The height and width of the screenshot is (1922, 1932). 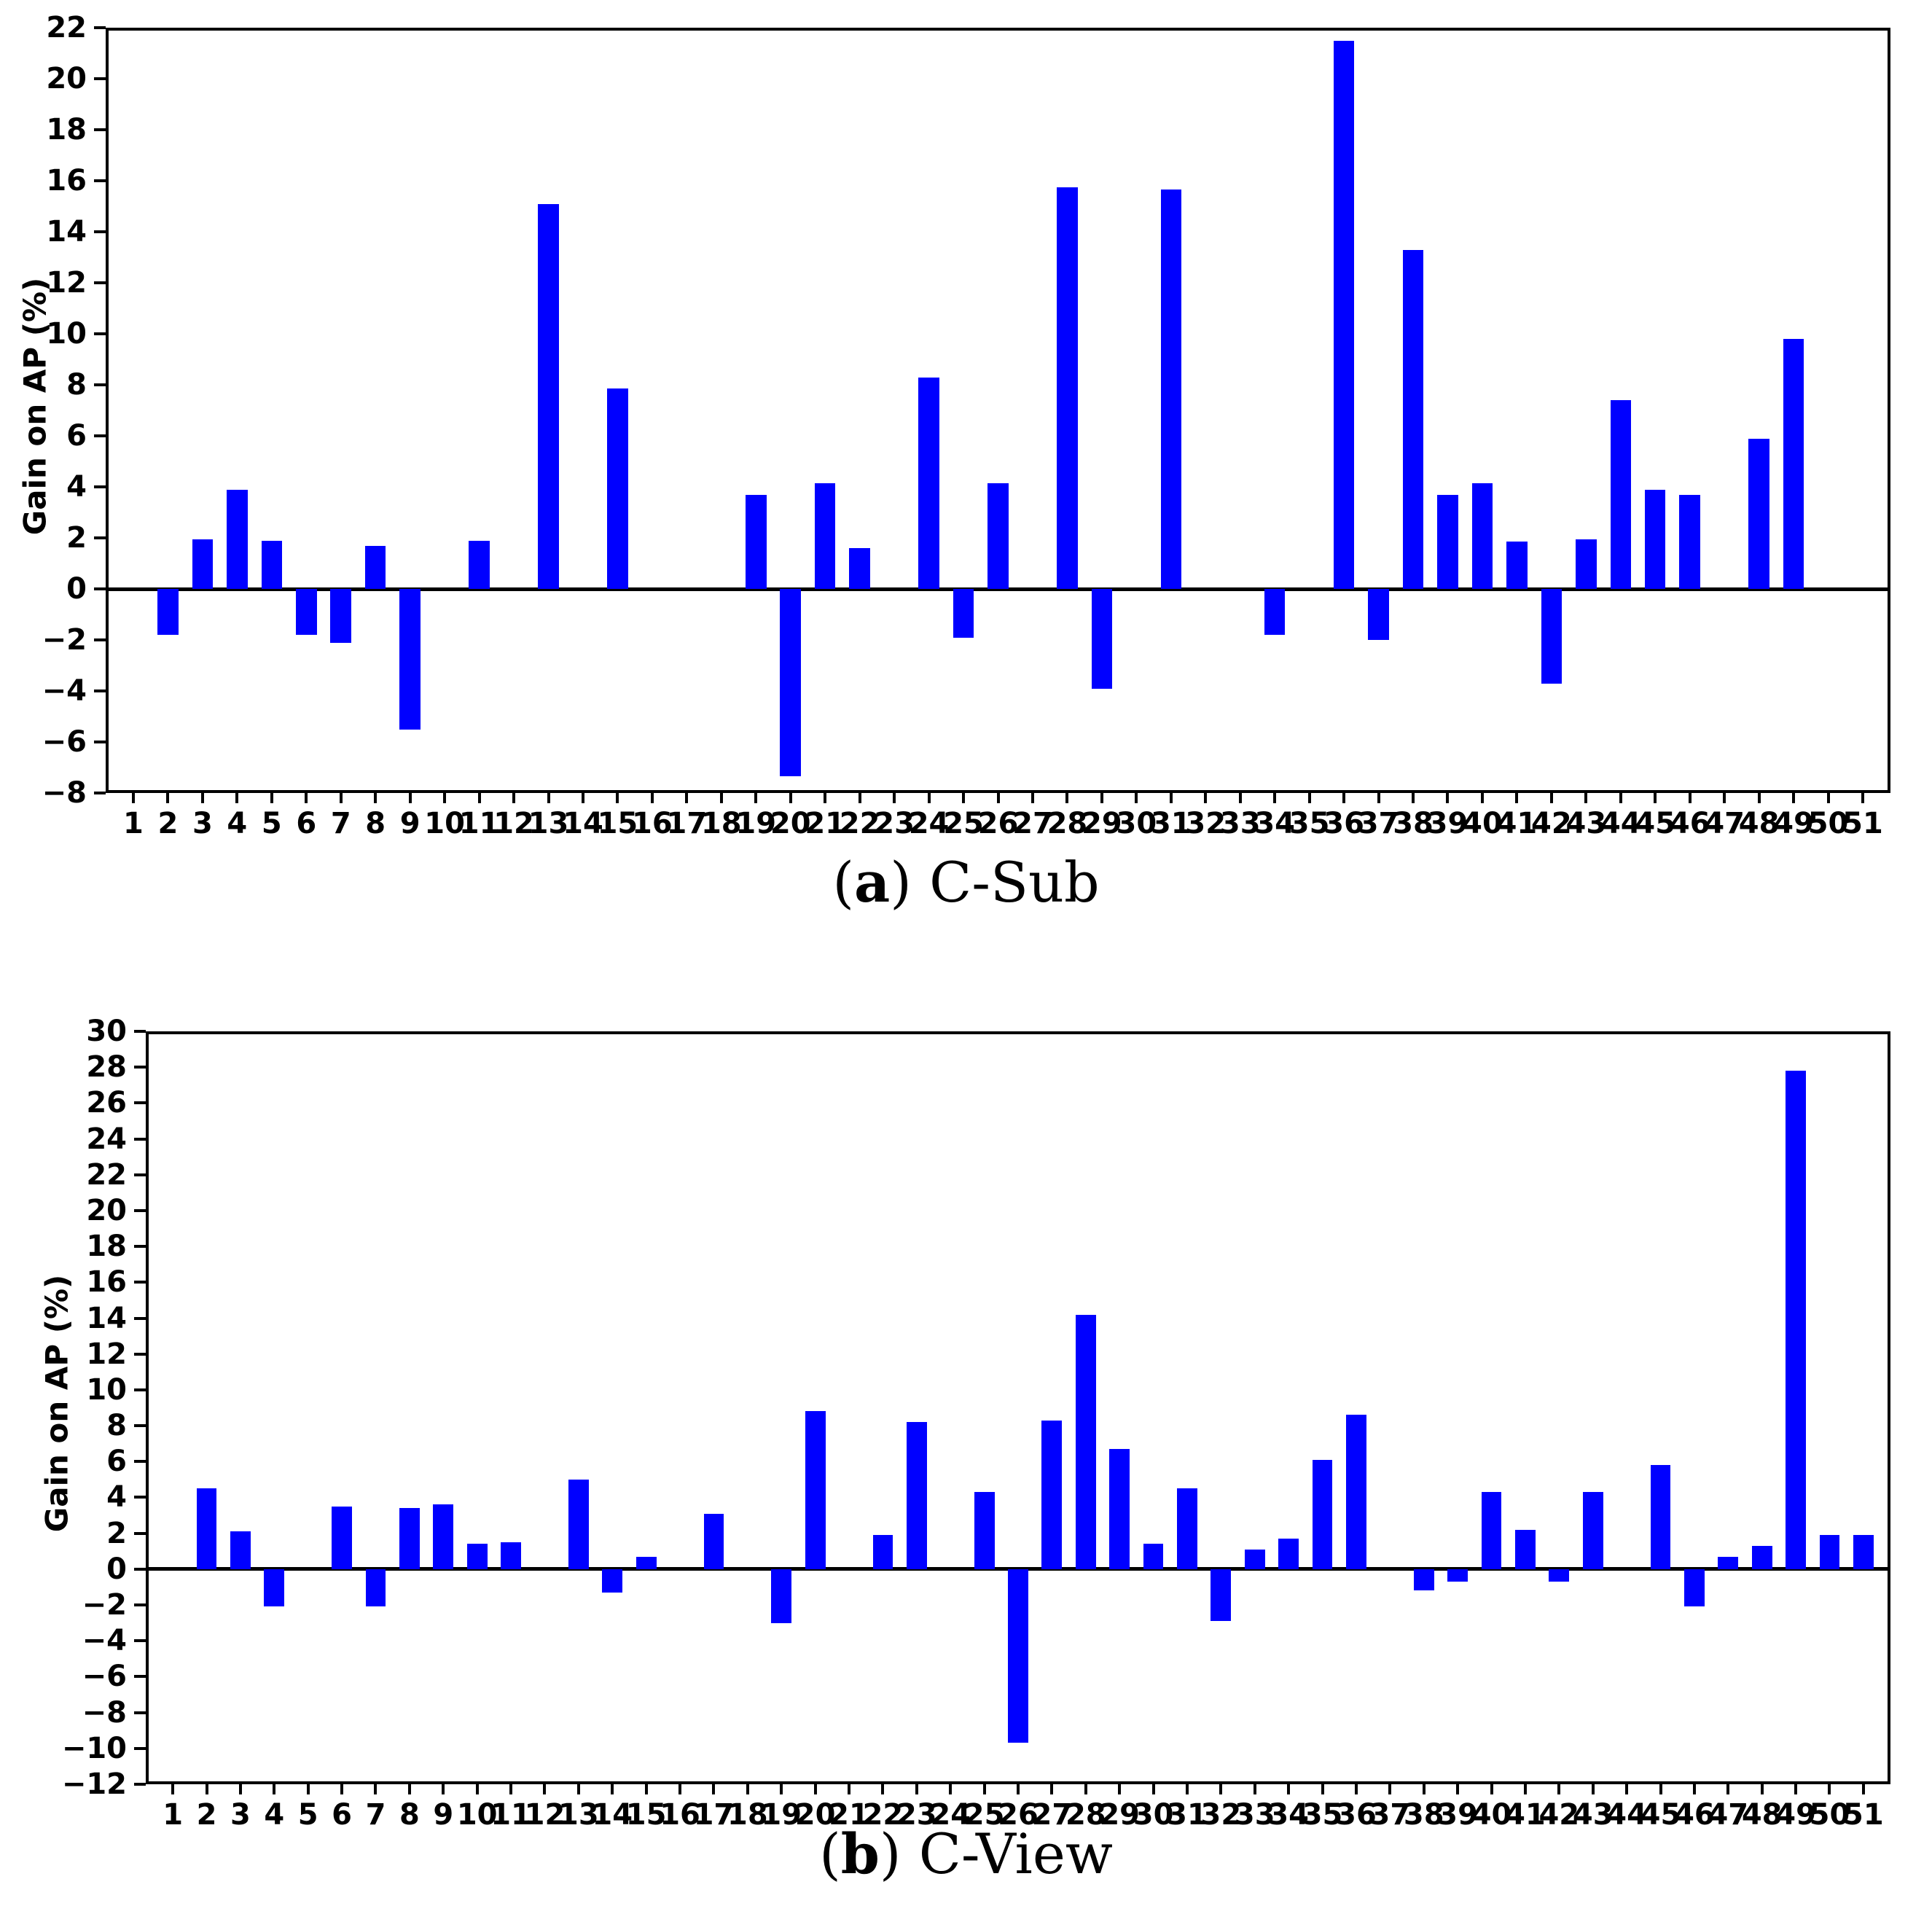 What do you see at coordinates (106, 1318) in the screenshot?
I see `y-tick-label: 14` at bounding box center [106, 1318].